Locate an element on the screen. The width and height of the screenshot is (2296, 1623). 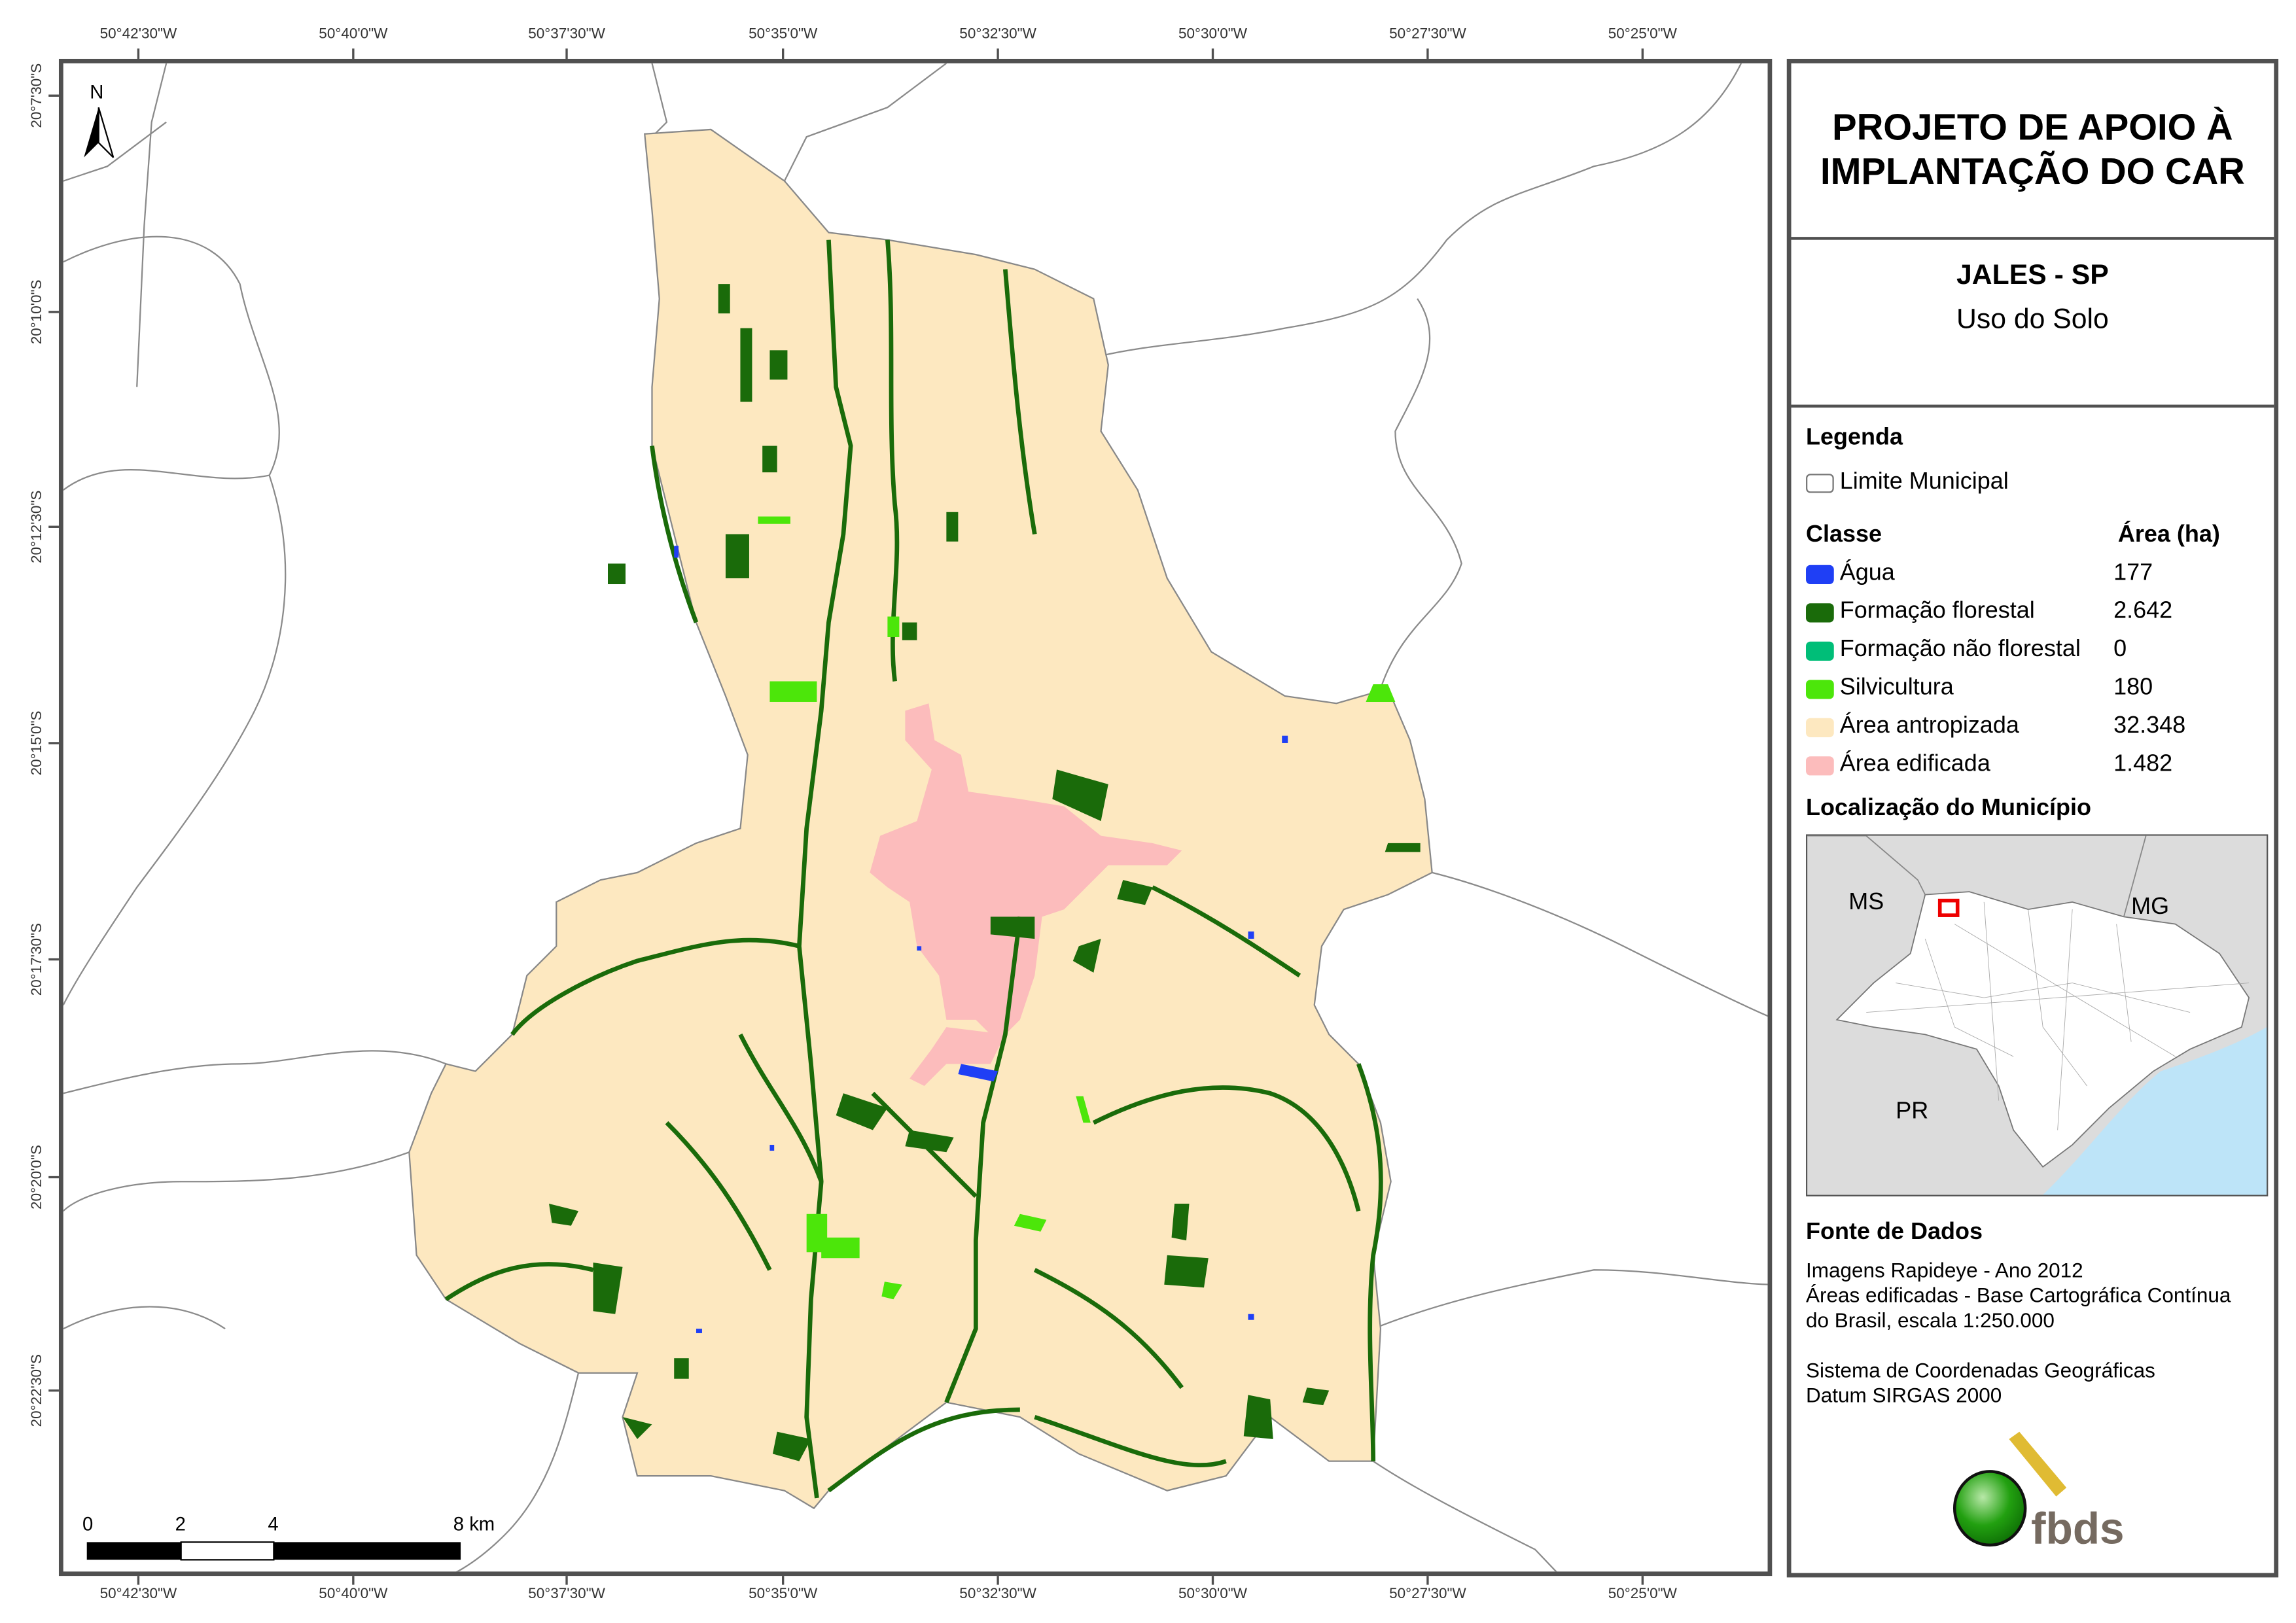
municipality-name: JALES - SP is located at coordinates (2032, 276).